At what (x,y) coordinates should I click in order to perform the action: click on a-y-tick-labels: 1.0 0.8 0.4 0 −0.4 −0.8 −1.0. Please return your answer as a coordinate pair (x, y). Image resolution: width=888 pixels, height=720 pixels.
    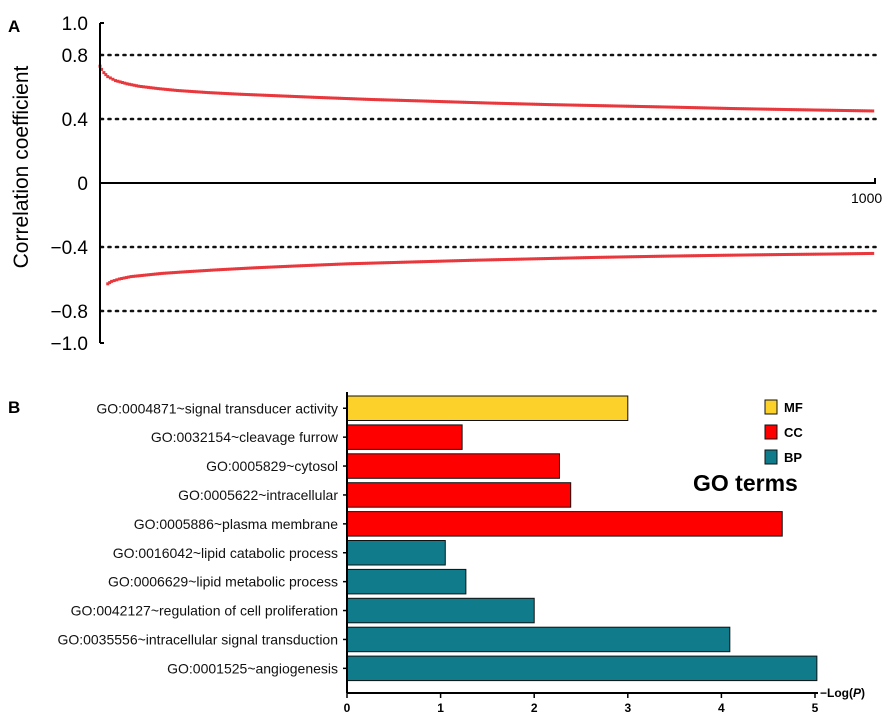
    Looking at the image, I should click on (77, 184).